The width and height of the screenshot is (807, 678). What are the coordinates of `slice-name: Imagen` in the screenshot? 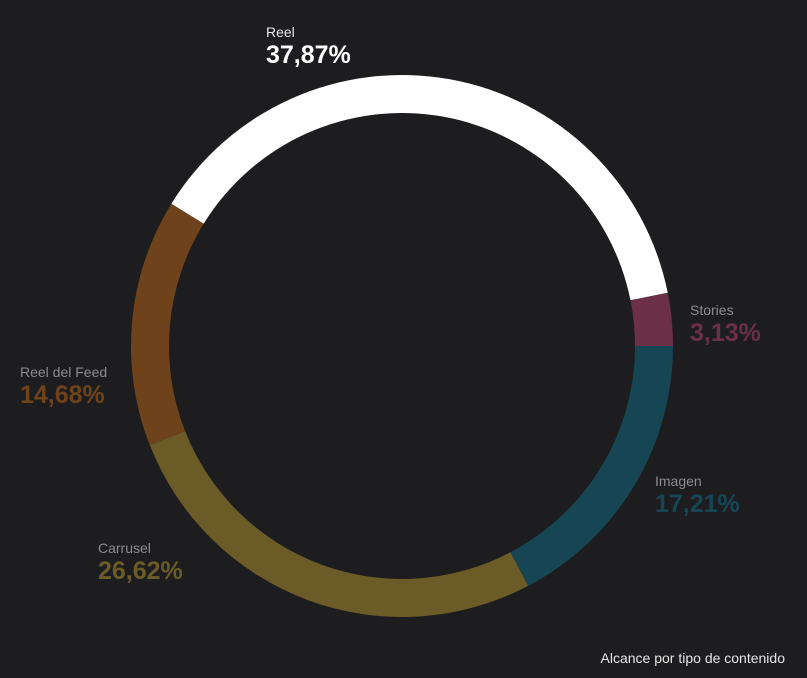 It's located at (678, 481).